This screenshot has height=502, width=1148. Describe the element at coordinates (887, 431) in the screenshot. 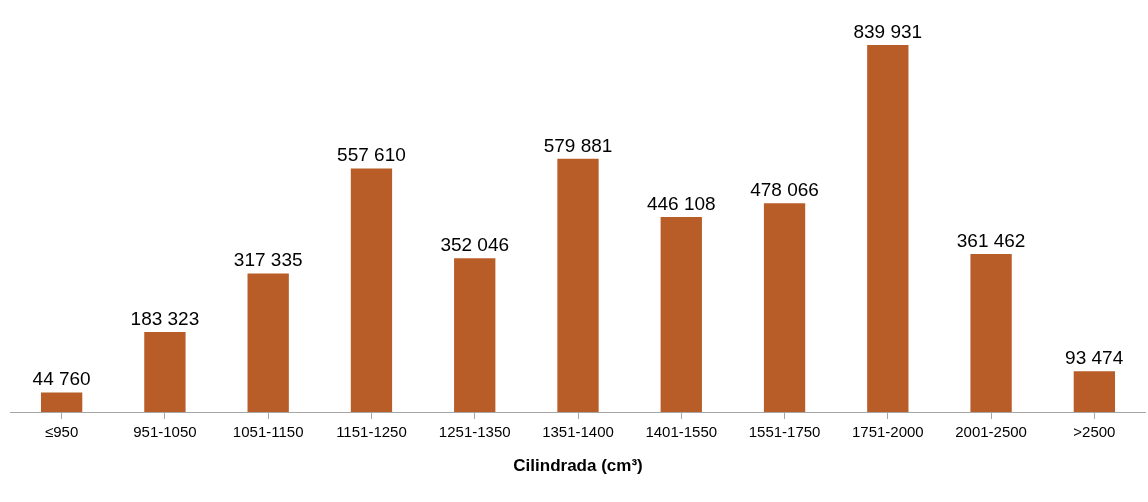

I see `x-tick-label: 1751-2000` at that location.